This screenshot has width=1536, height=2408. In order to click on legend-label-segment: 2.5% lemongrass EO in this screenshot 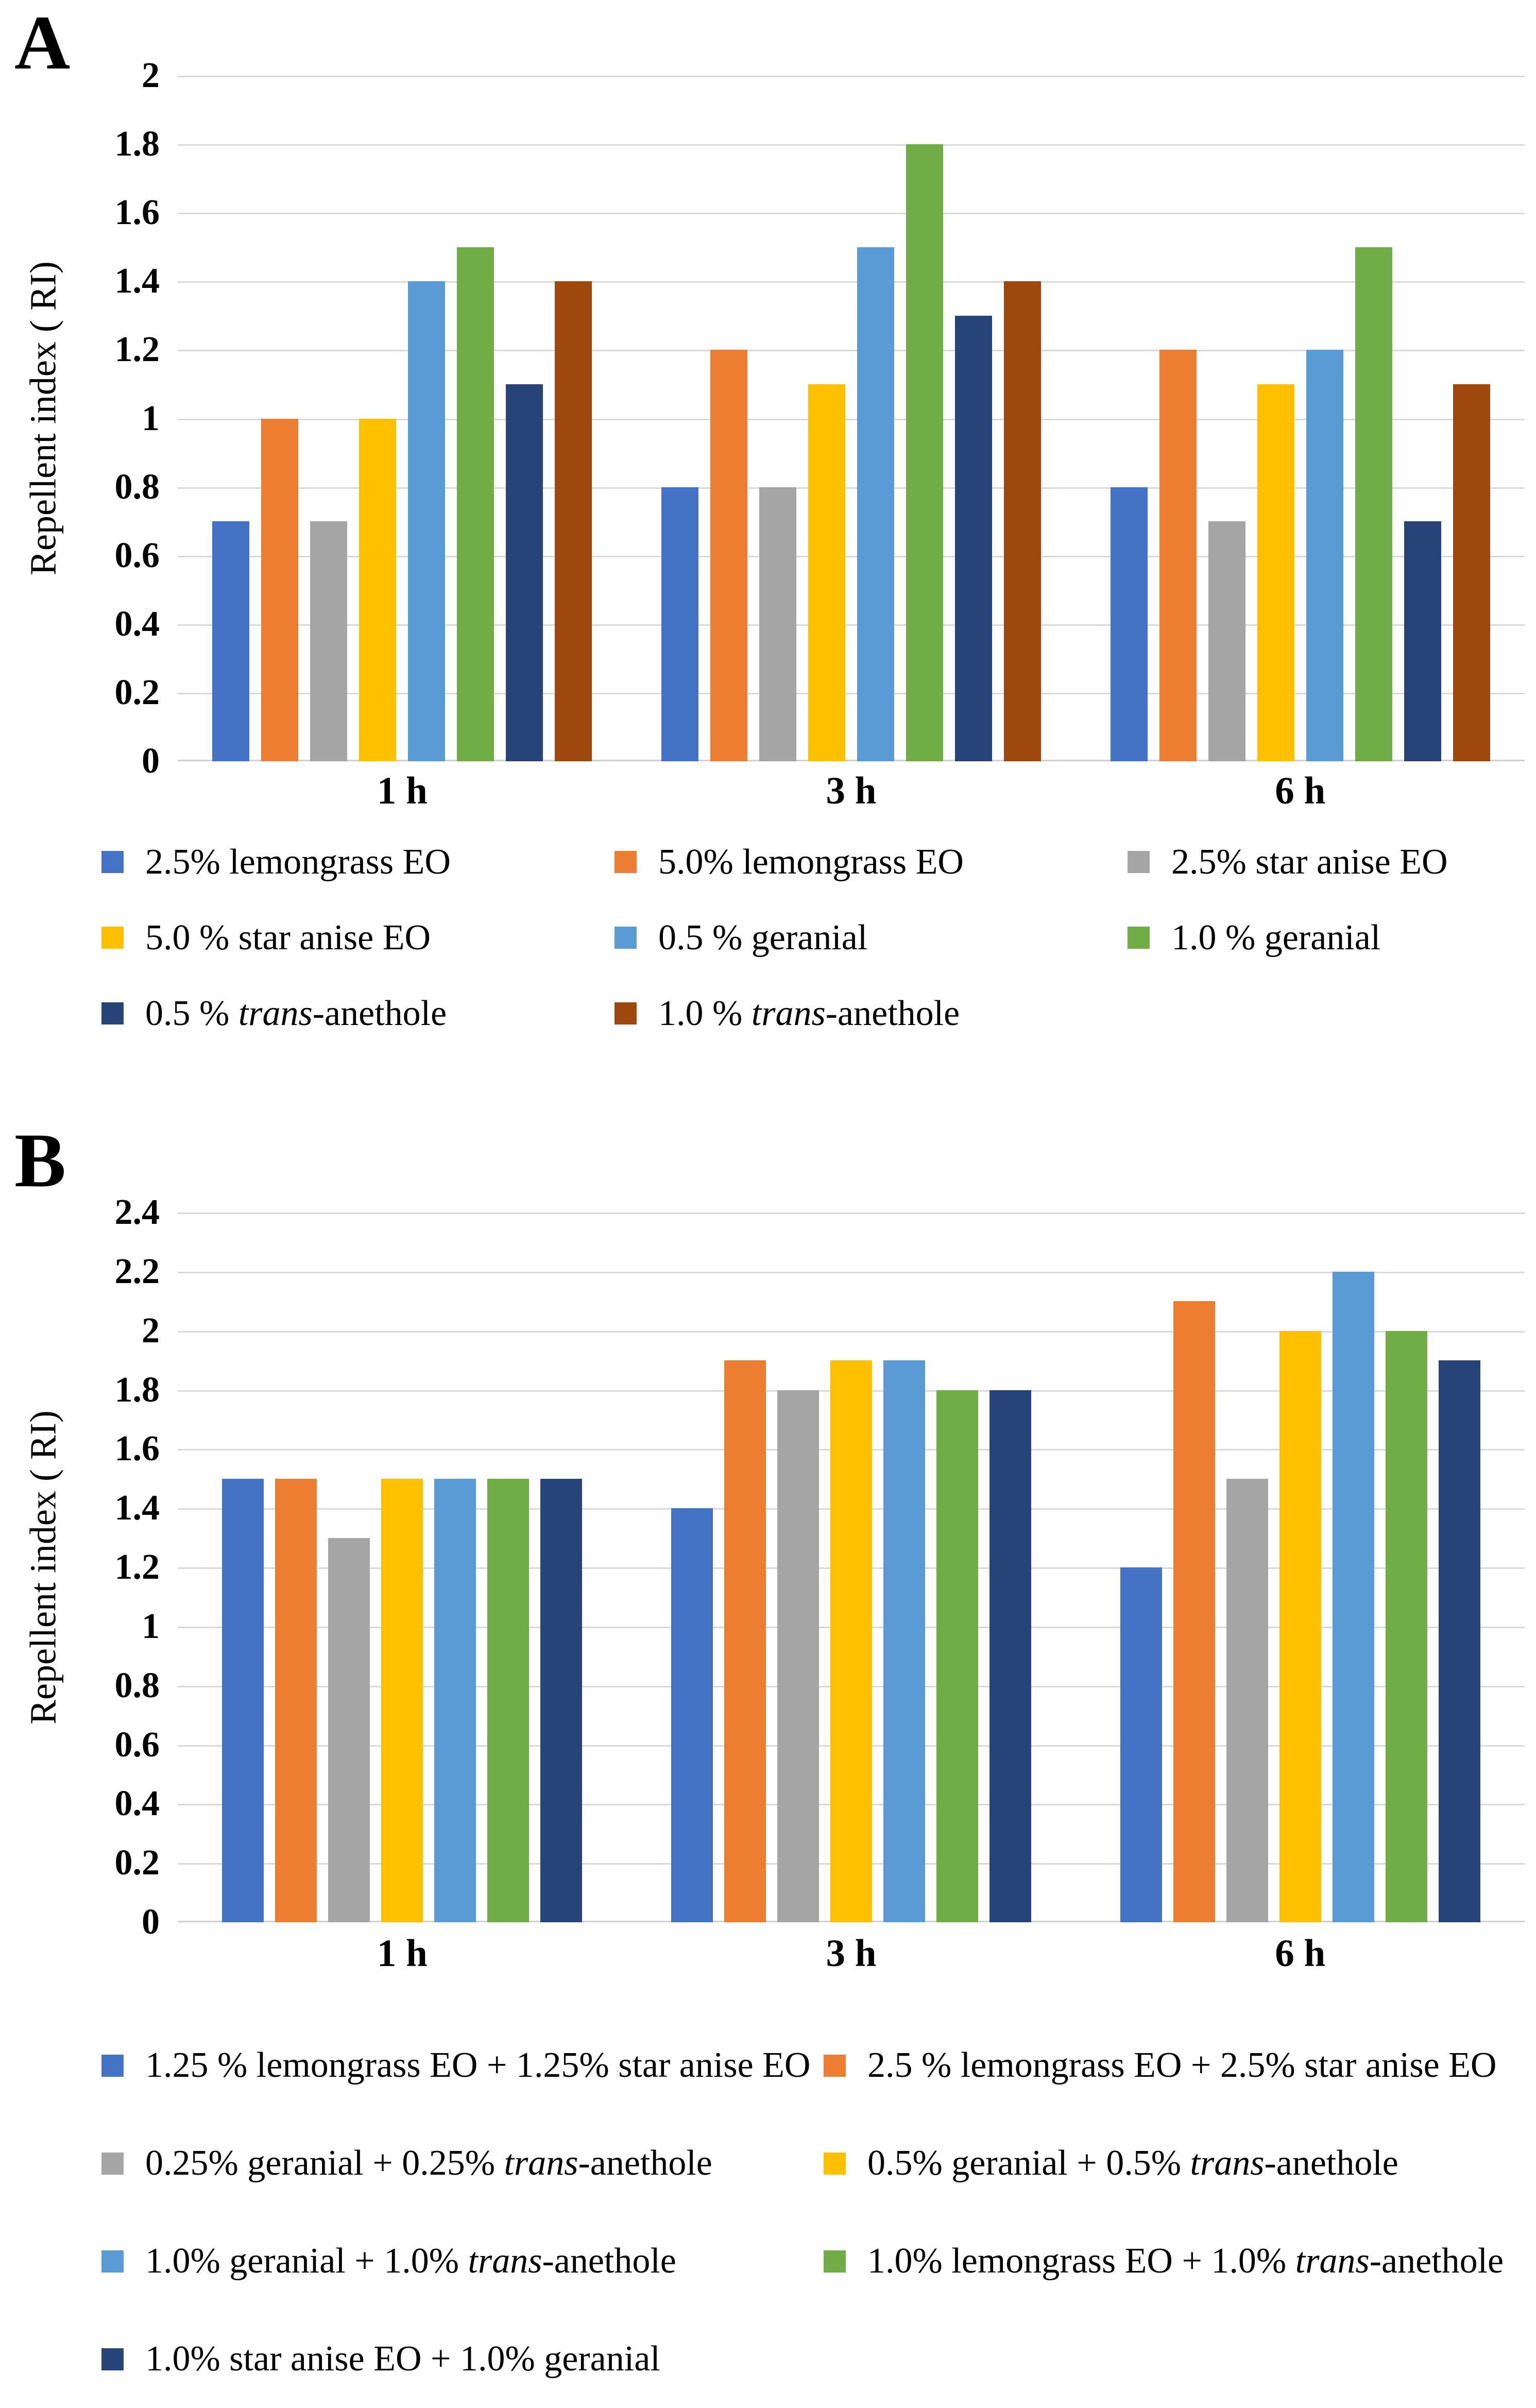, I will do `click(298, 862)`.